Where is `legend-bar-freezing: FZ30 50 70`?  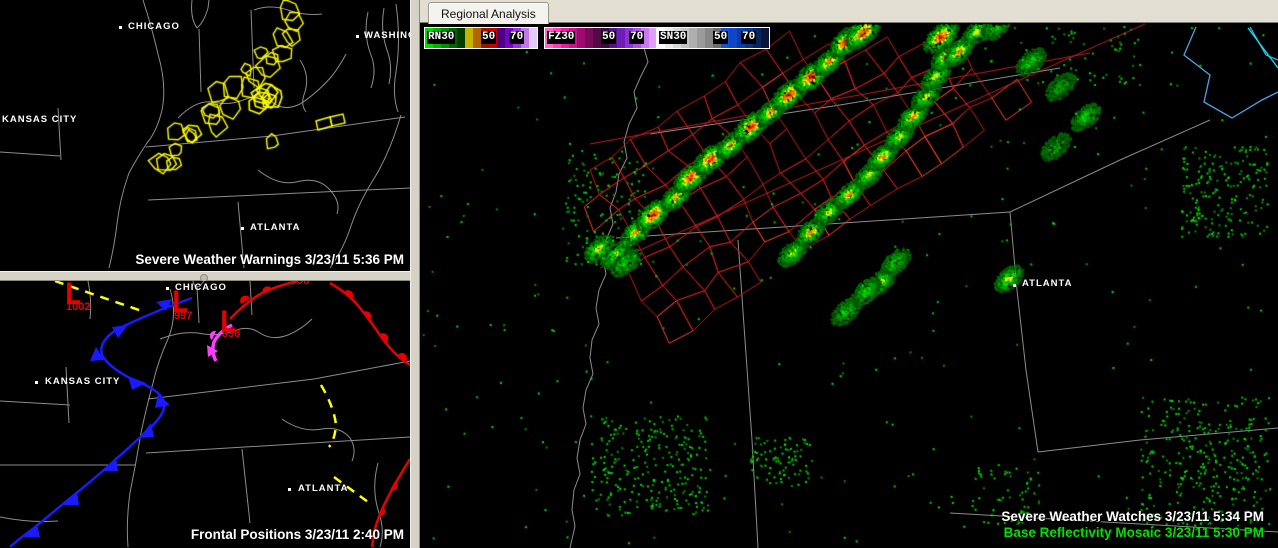
legend-bar-freezing: FZ30 50 70 is located at coordinates (601, 38).